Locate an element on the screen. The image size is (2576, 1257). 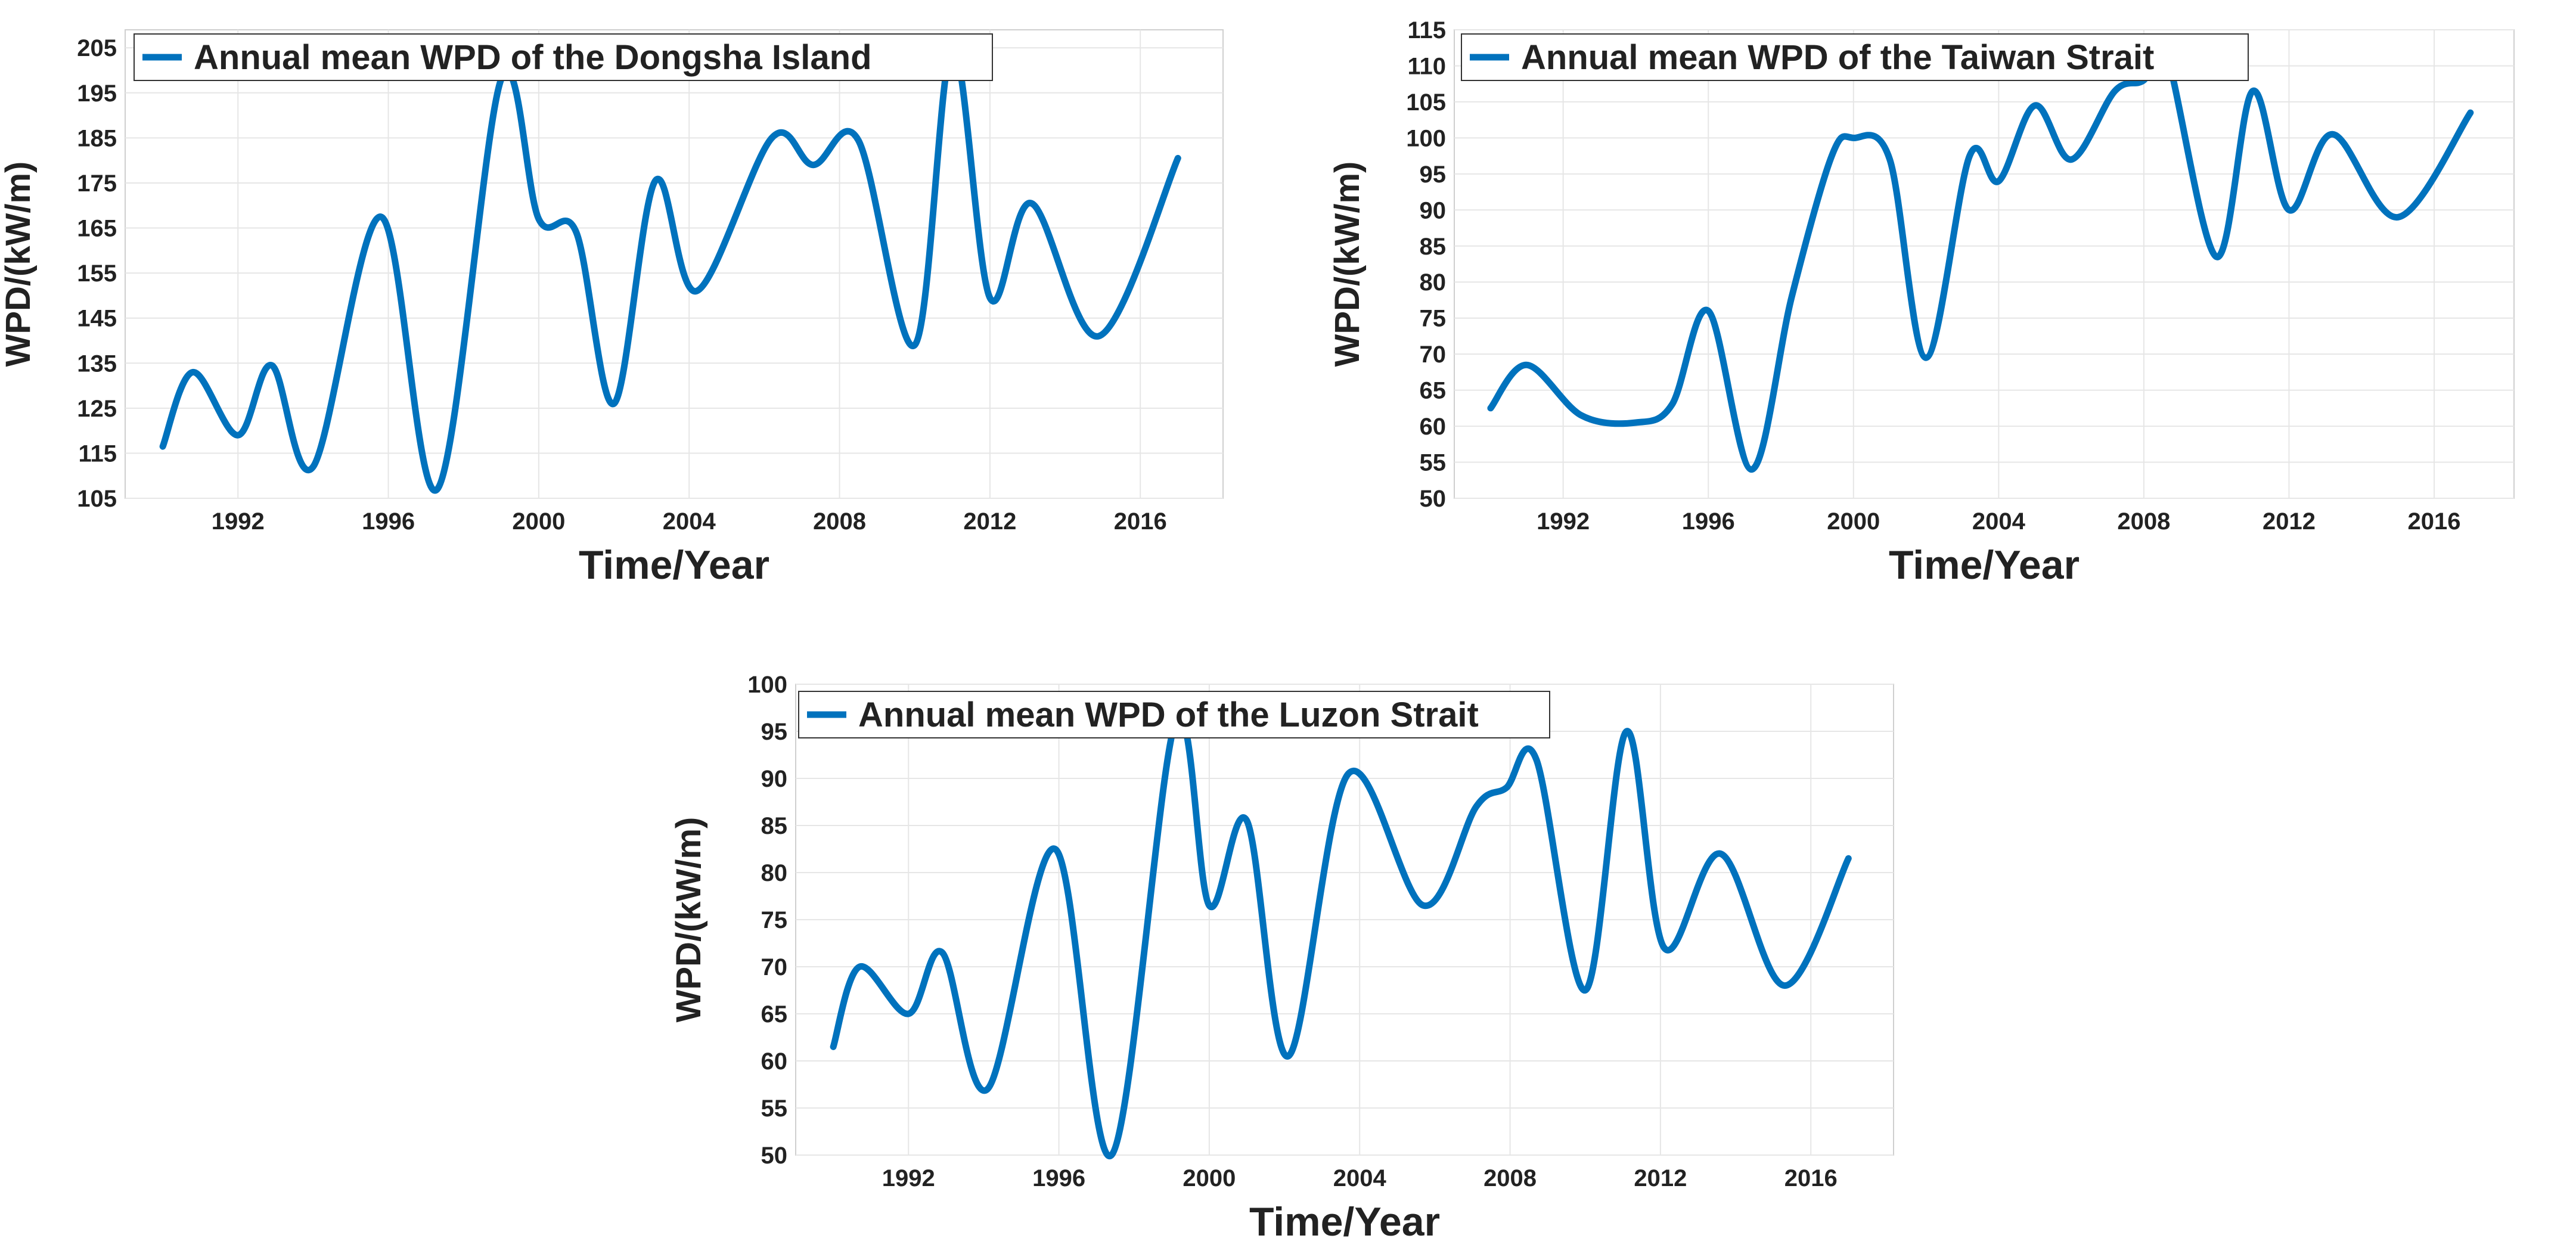
y-tick-label: 205 is located at coordinates (97, 48).